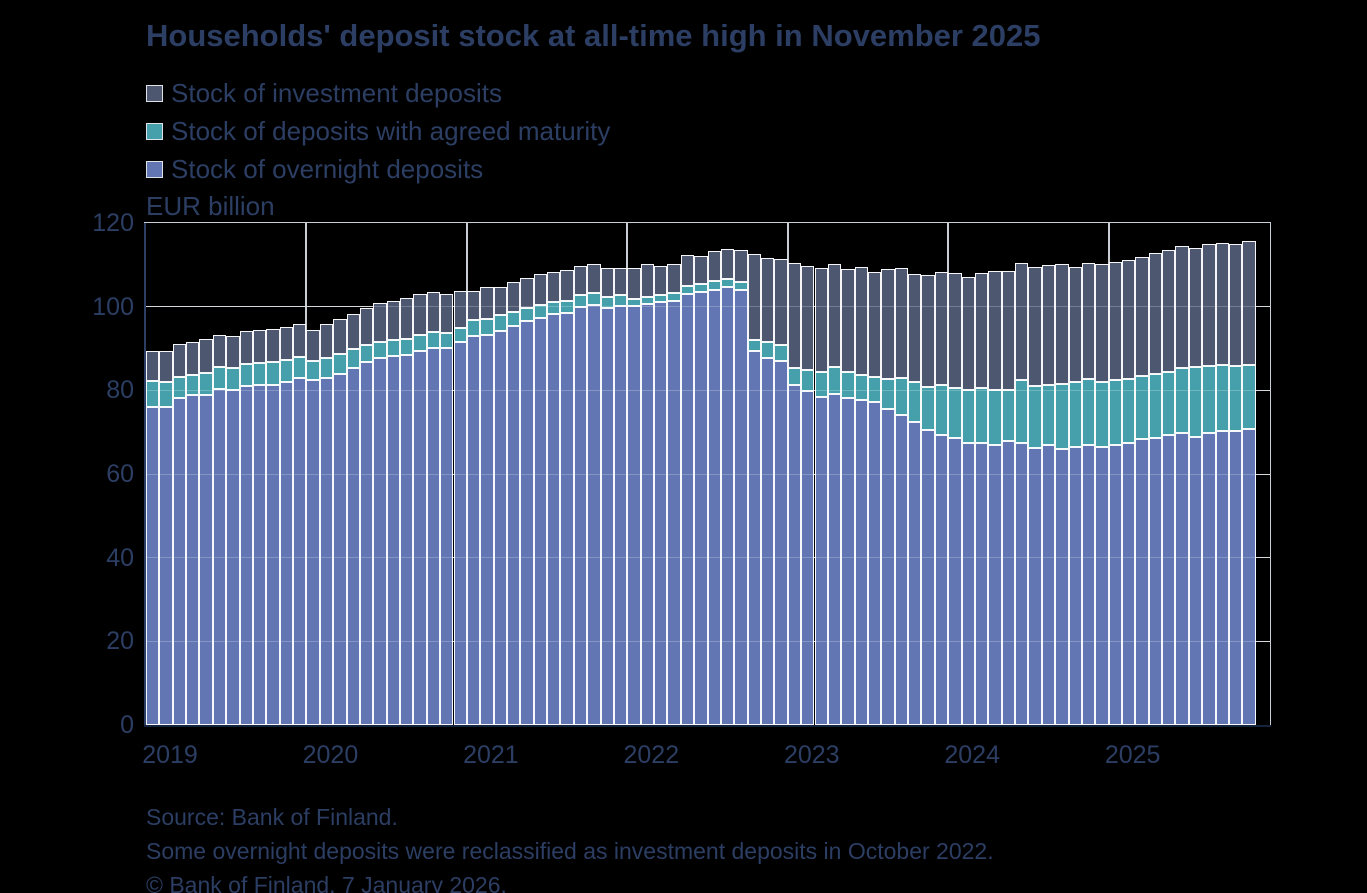 Image resolution: width=1367 pixels, height=893 pixels. I want to click on x-tick-label-2019: 2019, so click(170, 755).